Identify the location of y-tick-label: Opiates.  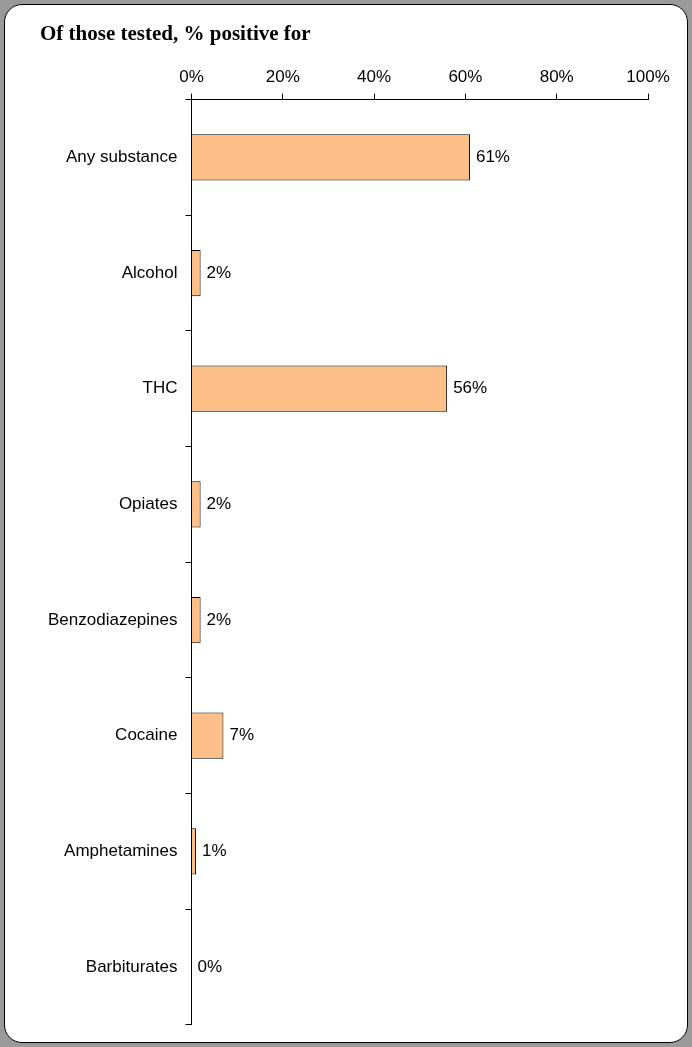
(148, 504).